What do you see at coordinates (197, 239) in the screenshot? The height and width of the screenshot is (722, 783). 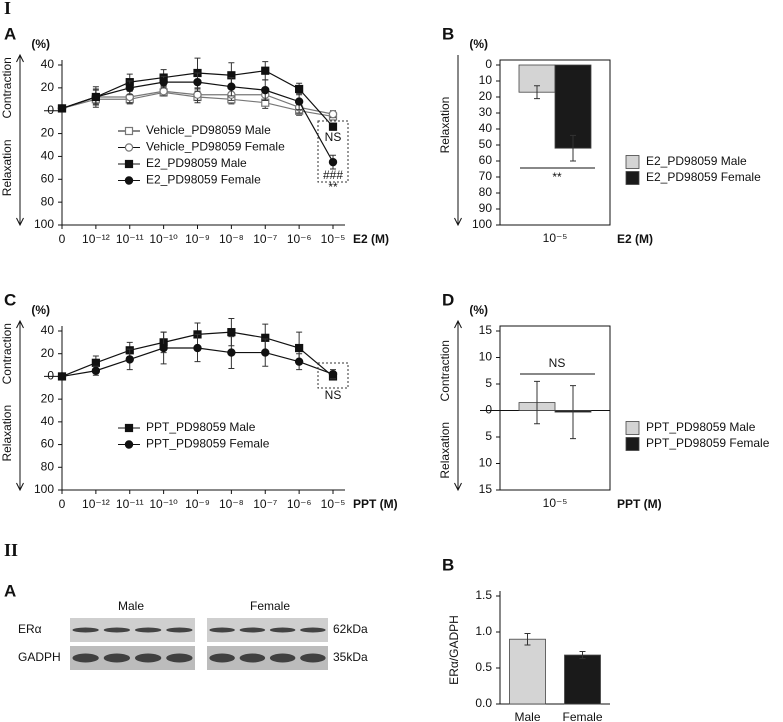 I see `x-tick-label: 10⁻⁹` at bounding box center [197, 239].